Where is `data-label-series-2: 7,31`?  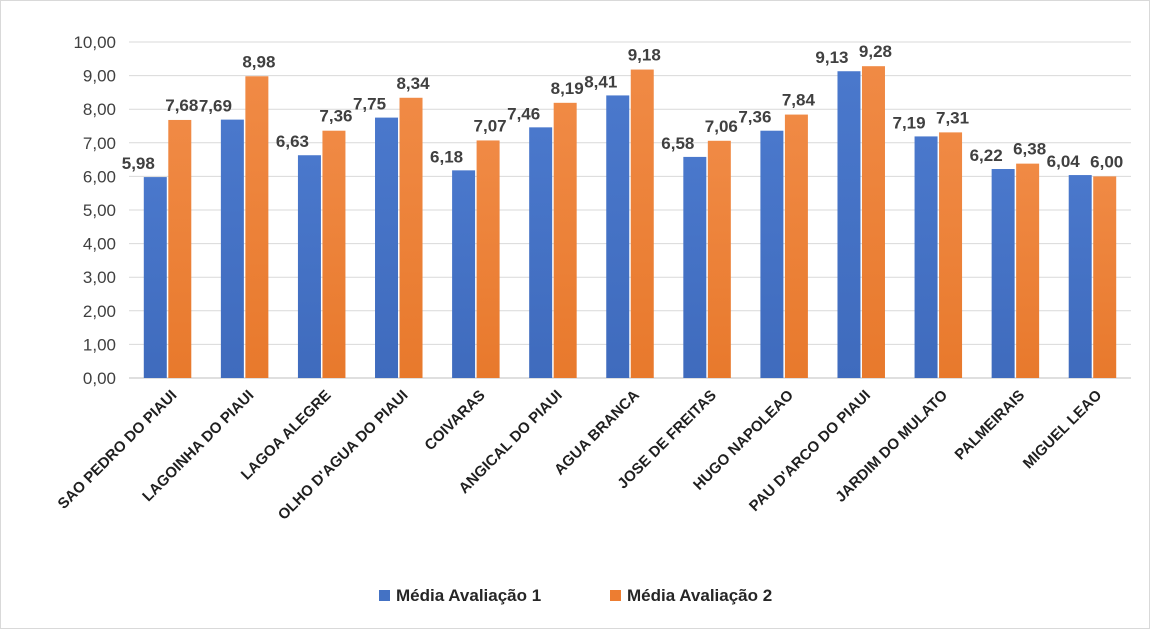
data-label-series-2: 7,31 is located at coordinates (952, 117).